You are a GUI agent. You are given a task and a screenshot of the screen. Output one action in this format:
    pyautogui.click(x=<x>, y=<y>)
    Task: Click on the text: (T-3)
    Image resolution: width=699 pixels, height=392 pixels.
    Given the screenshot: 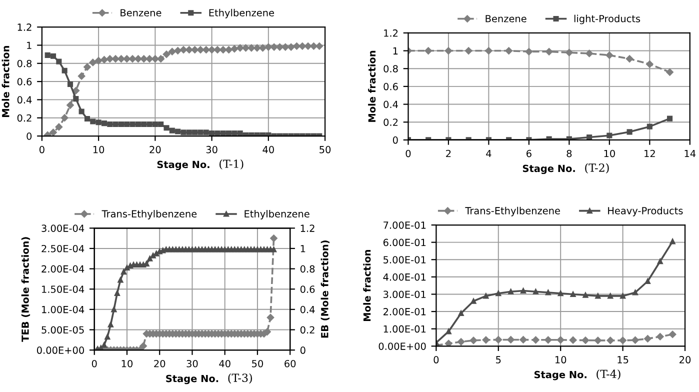 What is the action you would take?
    pyautogui.click(x=240, y=378)
    